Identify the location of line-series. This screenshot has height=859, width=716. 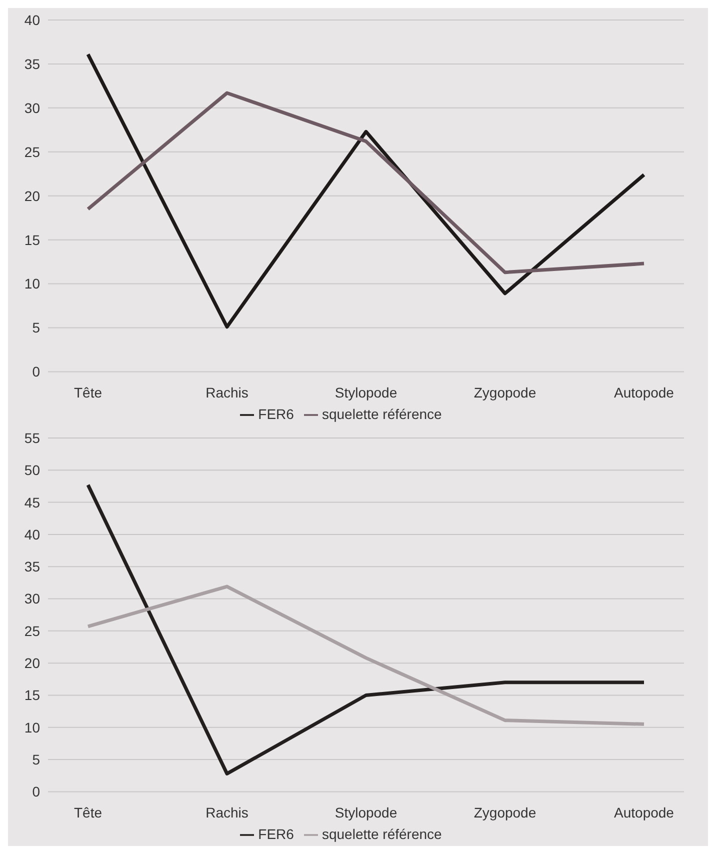
(366, 655).